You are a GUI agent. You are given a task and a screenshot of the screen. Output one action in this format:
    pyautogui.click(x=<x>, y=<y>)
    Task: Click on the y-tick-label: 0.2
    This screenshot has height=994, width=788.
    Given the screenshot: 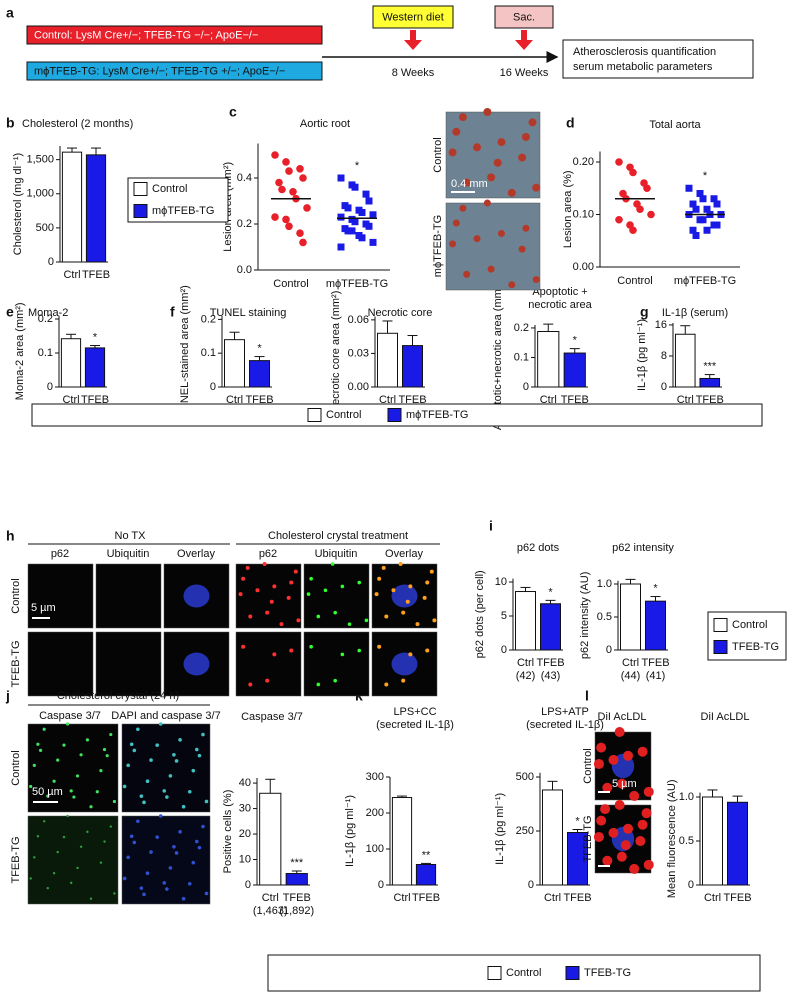 What is the action you would take?
    pyautogui.click(x=45, y=319)
    